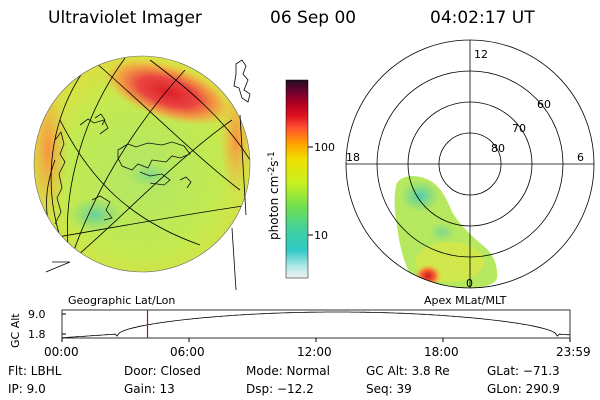 Image resolution: width=600 pixels, height=400 pixels. Describe the element at coordinates (408, 371) in the screenshot. I see `gc-alt-status: GC Alt: 3.8 Re` at that location.